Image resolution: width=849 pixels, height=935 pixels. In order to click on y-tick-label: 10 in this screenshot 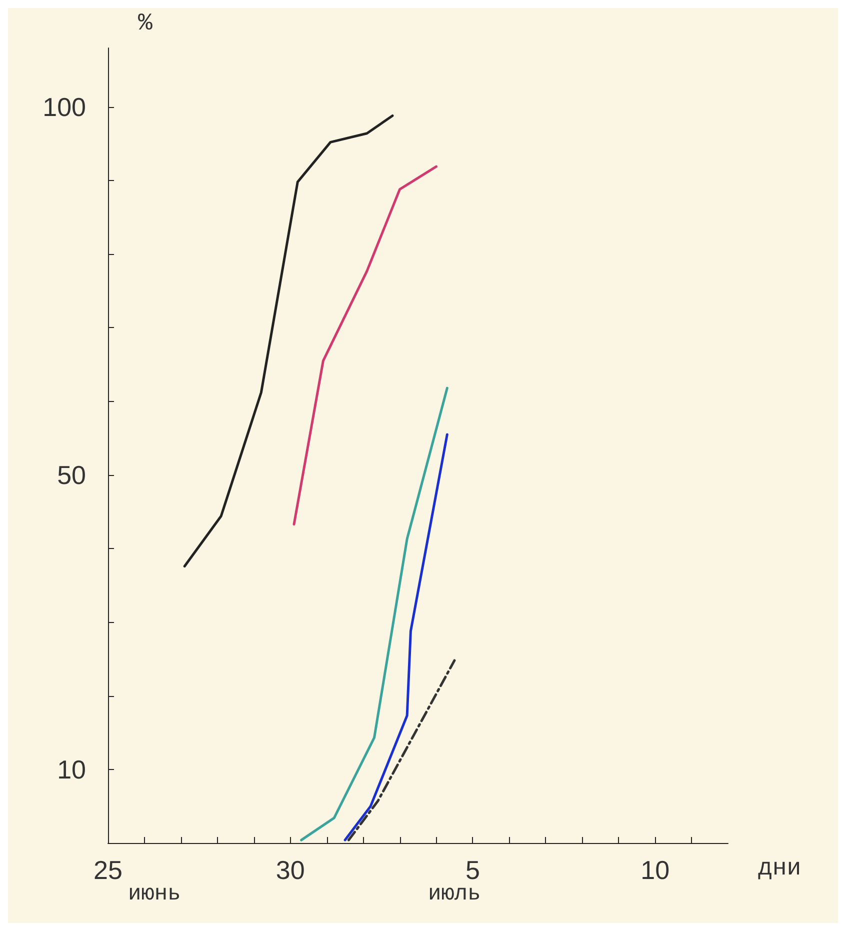, I will do `click(71, 769)`.